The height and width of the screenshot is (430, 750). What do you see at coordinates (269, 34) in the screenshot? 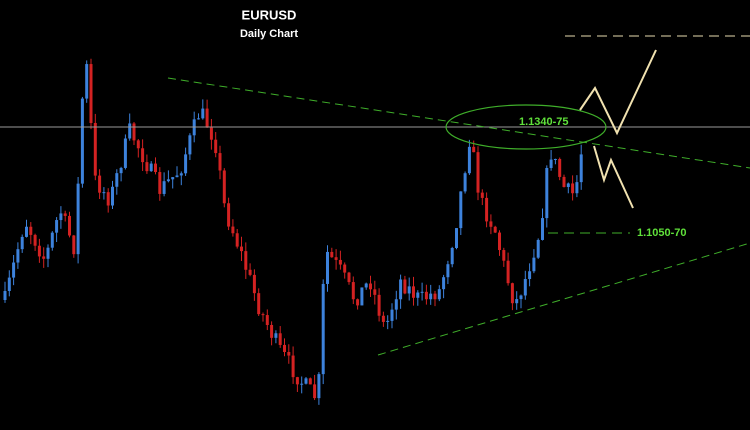
I see `chart-subtitle: Daily Chart` at bounding box center [269, 34].